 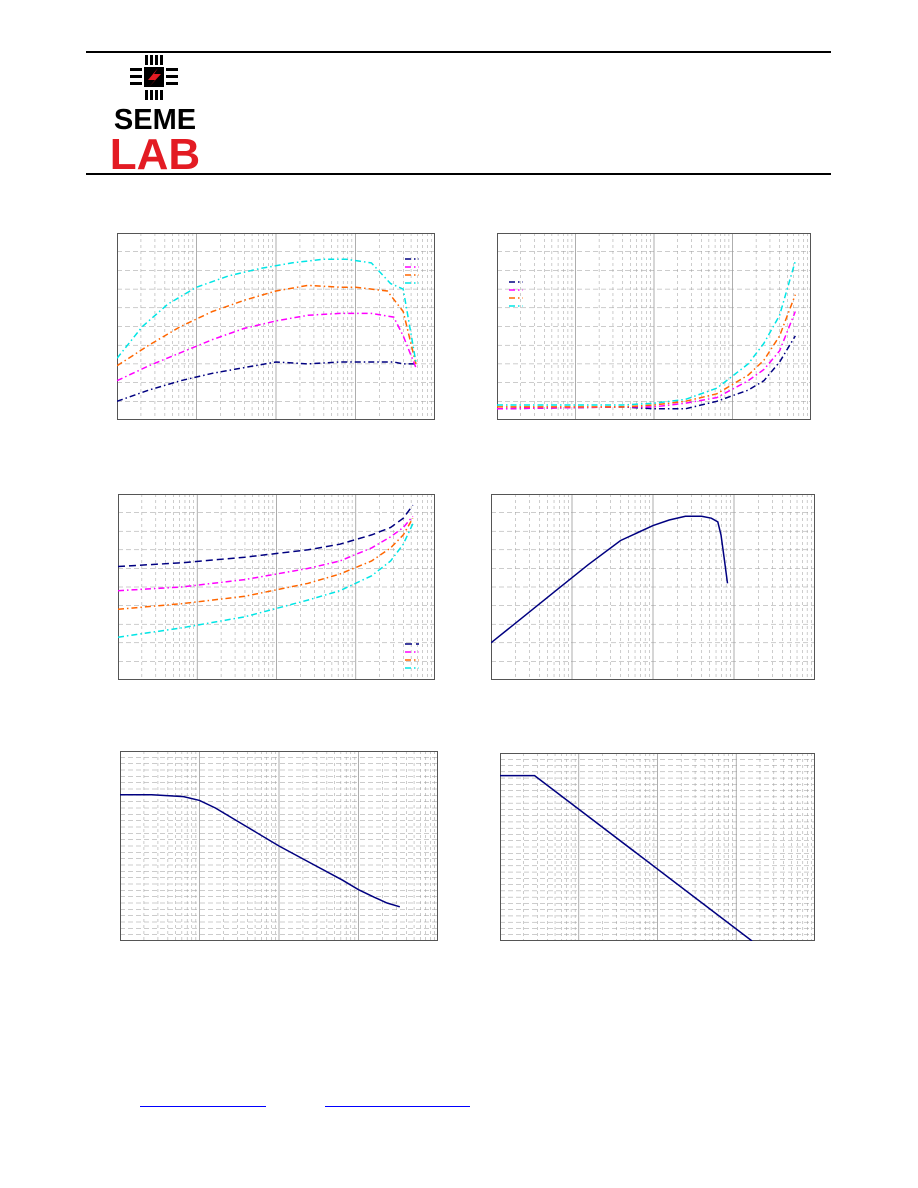 I want to click on seme-lab-logo: SEME LAB, so click(x=156, y=117).